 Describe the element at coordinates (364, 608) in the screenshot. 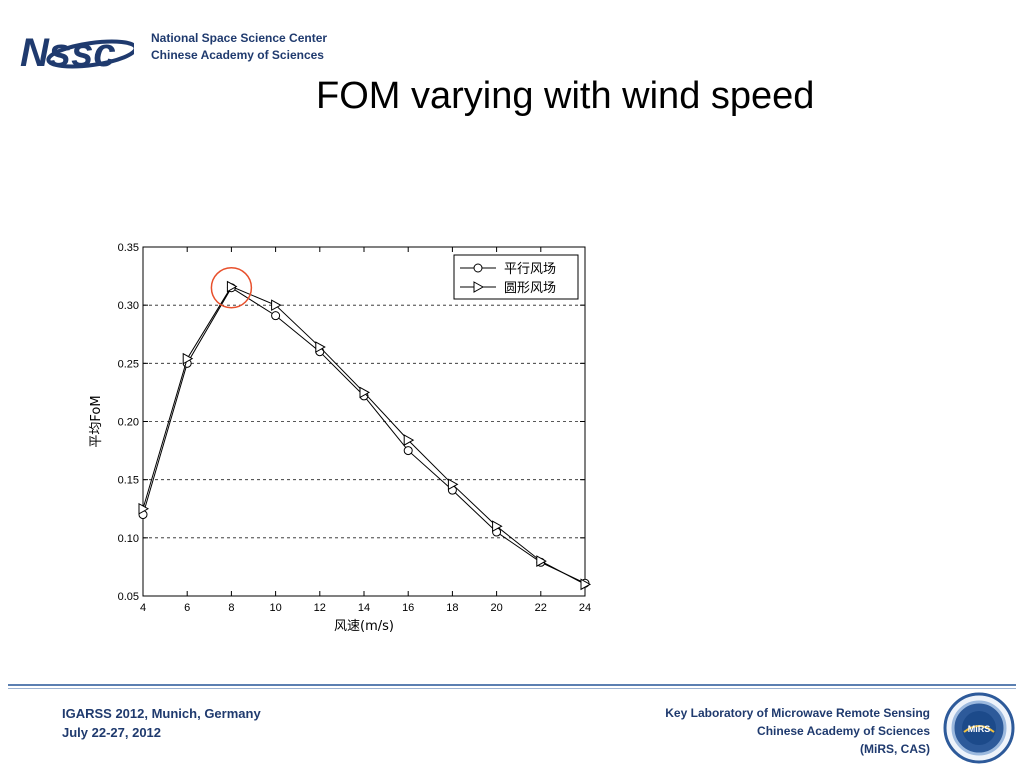

I see `x-tick-label: 14` at that location.